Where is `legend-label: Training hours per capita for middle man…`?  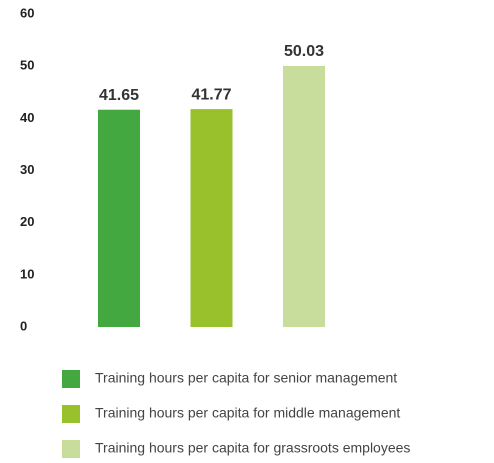
legend-label: Training hours per capita for middle man… is located at coordinates (247, 413).